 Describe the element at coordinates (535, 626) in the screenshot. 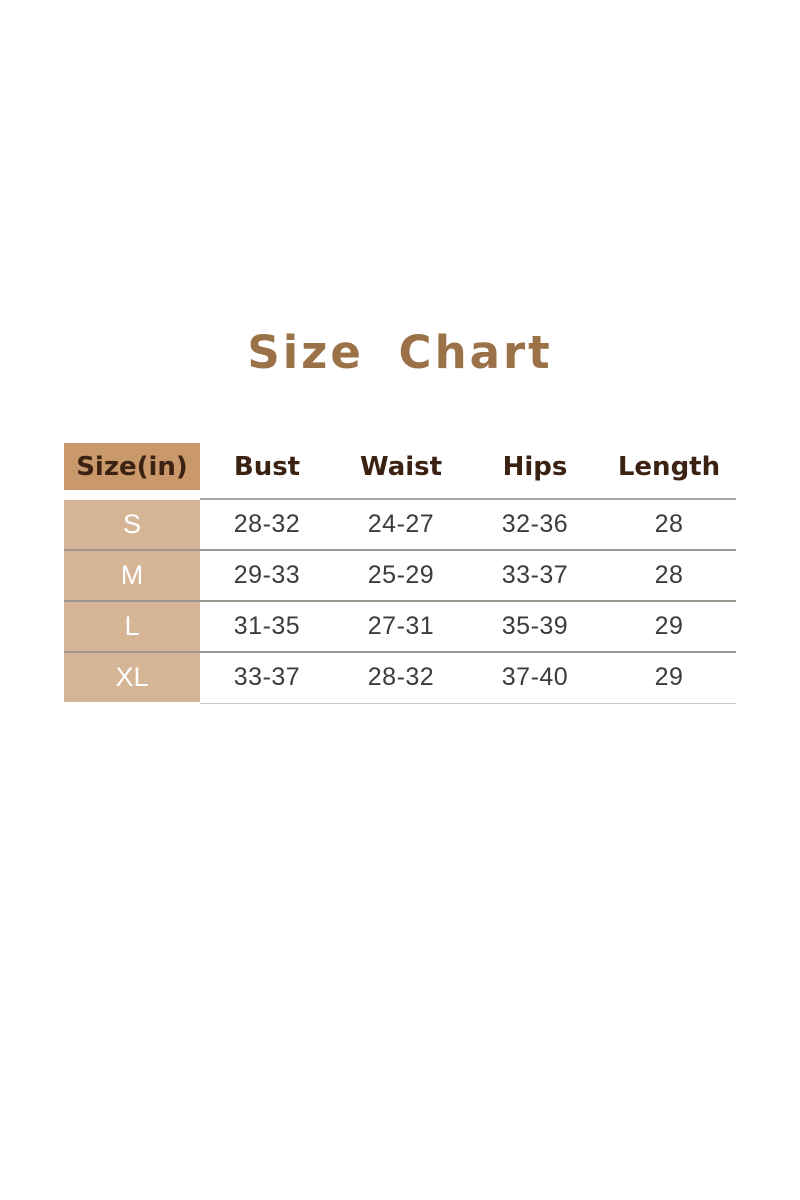

I see `hips-value-cell: 35-39` at that location.